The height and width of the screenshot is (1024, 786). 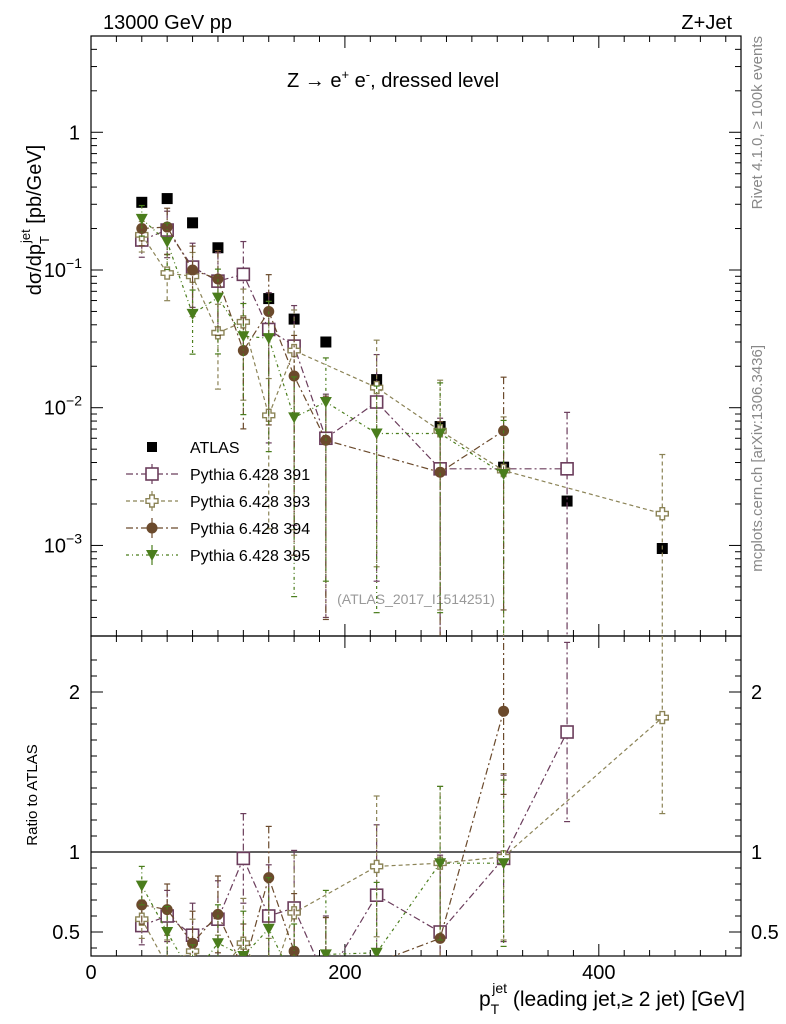 What do you see at coordinates (63, 543) in the screenshot?
I see `main-y-tick-label: 10⁻³` at bounding box center [63, 543].